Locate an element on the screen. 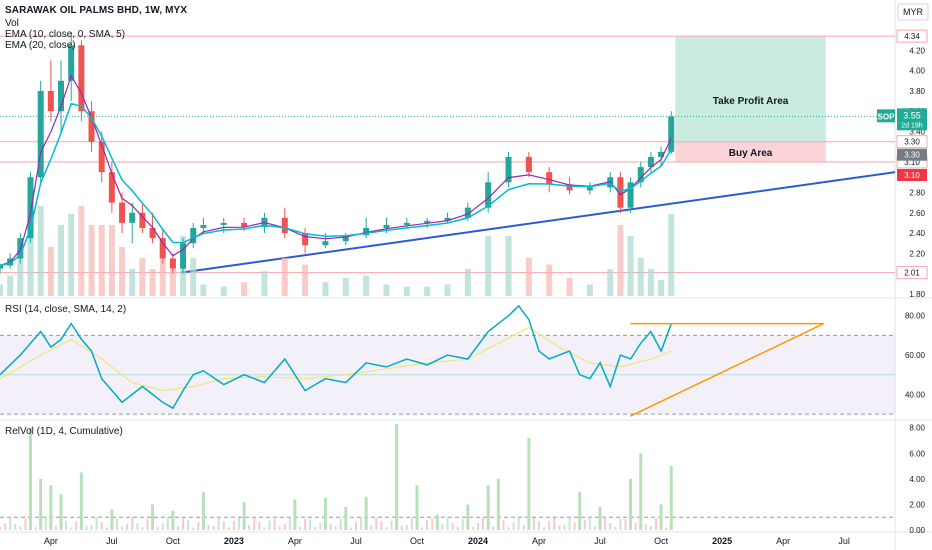 Image resolution: width=932 pixels, height=550 pixels. last-price-value: 3.55 is located at coordinates (912, 115).